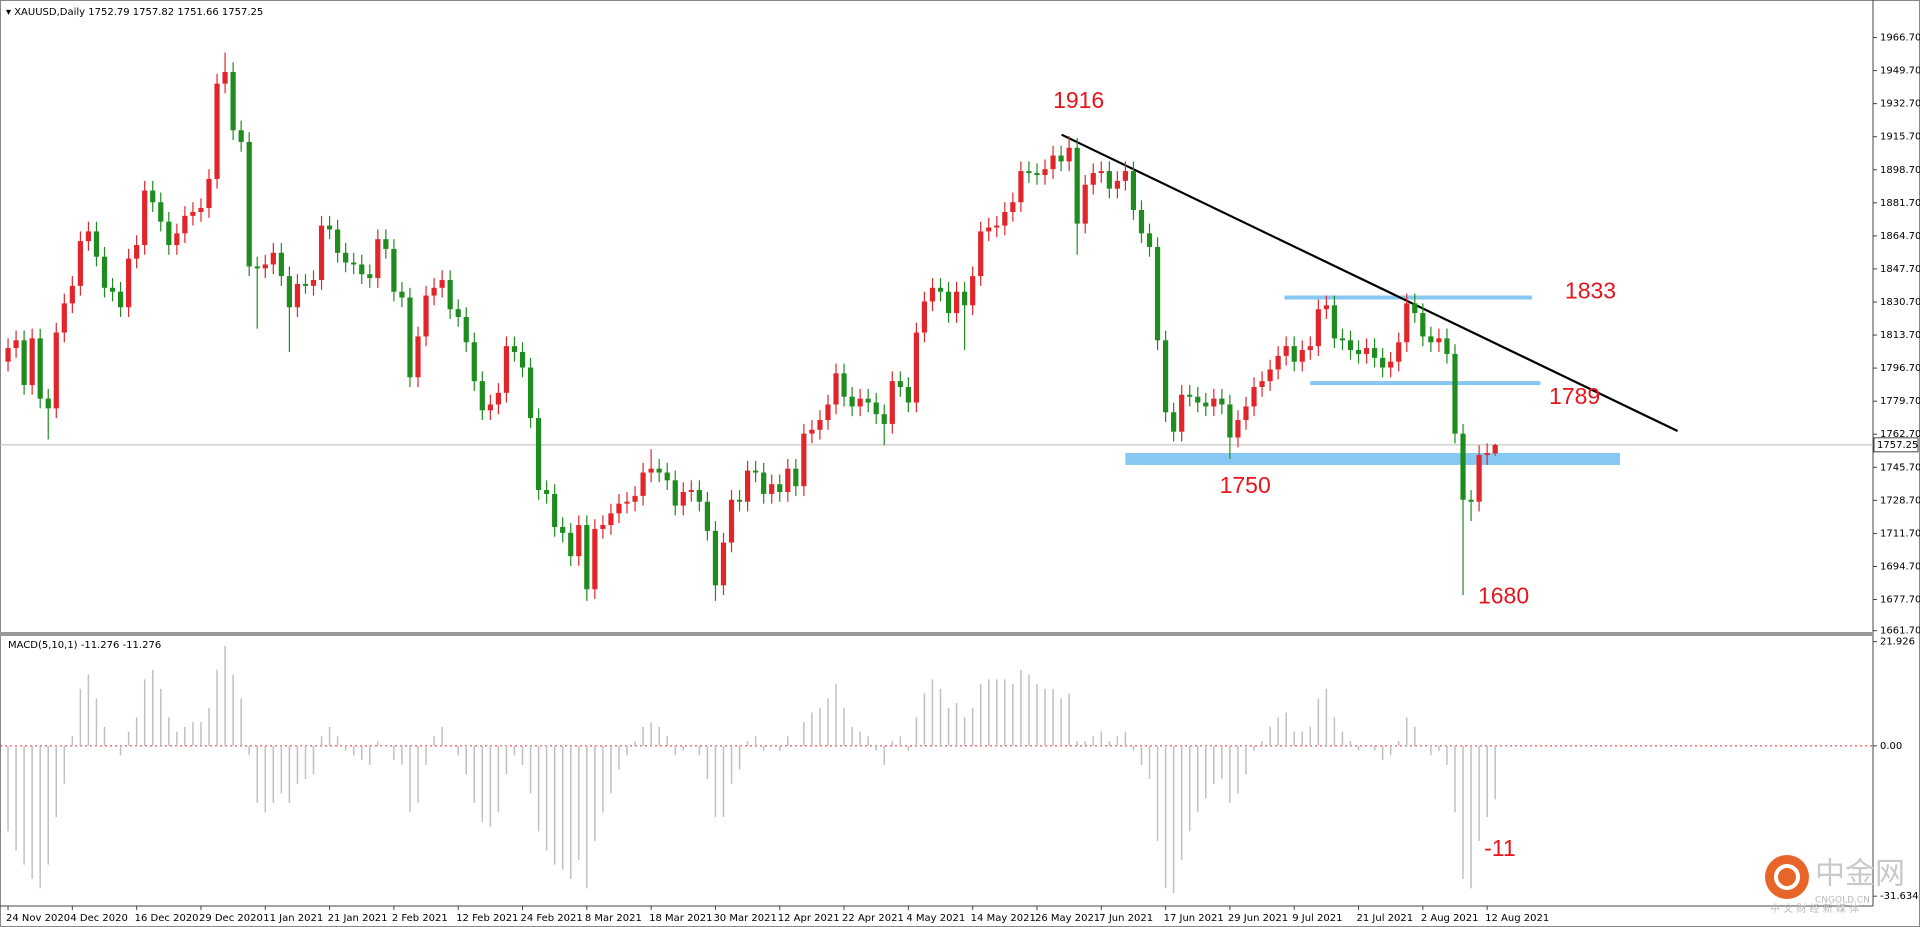 The height and width of the screenshot is (927, 1920). What do you see at coordinates (1078, 100) in the screenshot?
I see `annotation: 1916` at bounding box center [1078, 100].